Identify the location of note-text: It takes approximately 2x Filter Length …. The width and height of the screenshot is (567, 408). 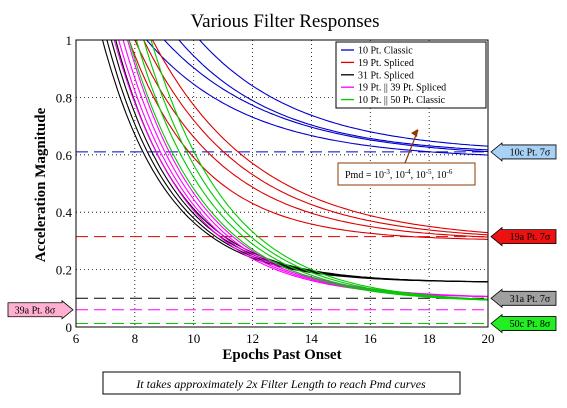
(280, 384).